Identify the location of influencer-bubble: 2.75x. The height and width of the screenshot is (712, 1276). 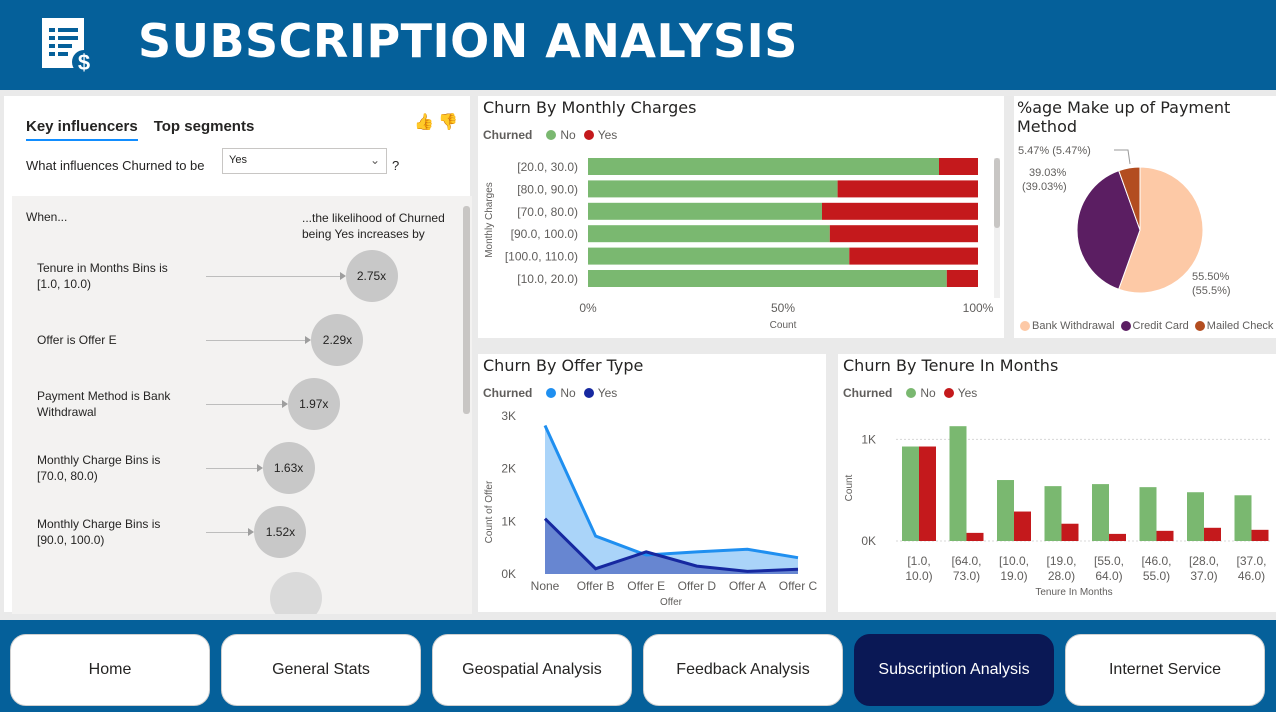
(371, 276).